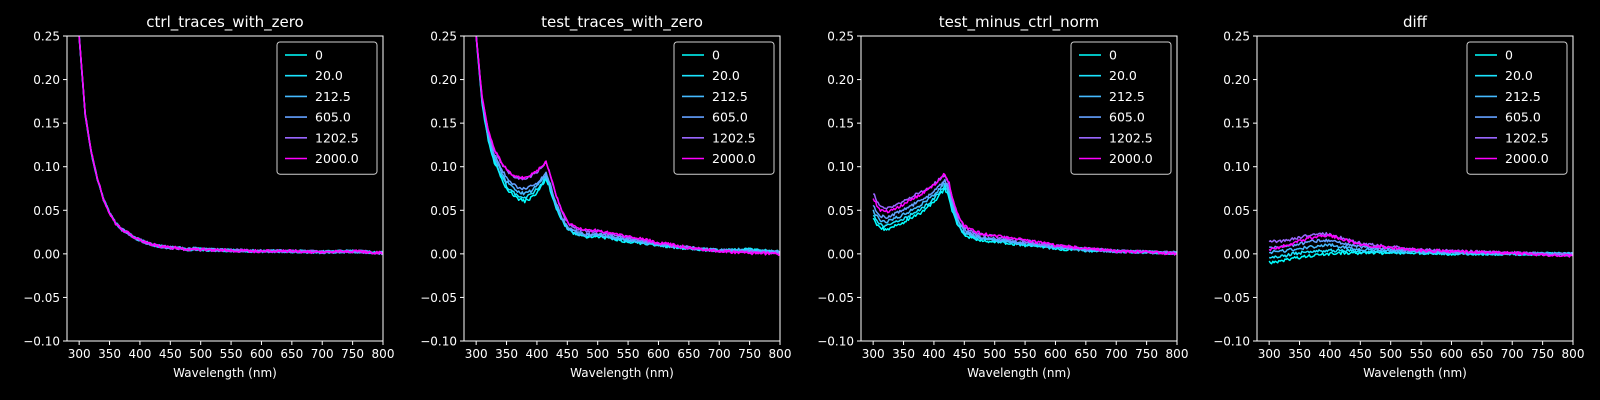  I want to click on series-line-1202.5, so click(1025, 214).